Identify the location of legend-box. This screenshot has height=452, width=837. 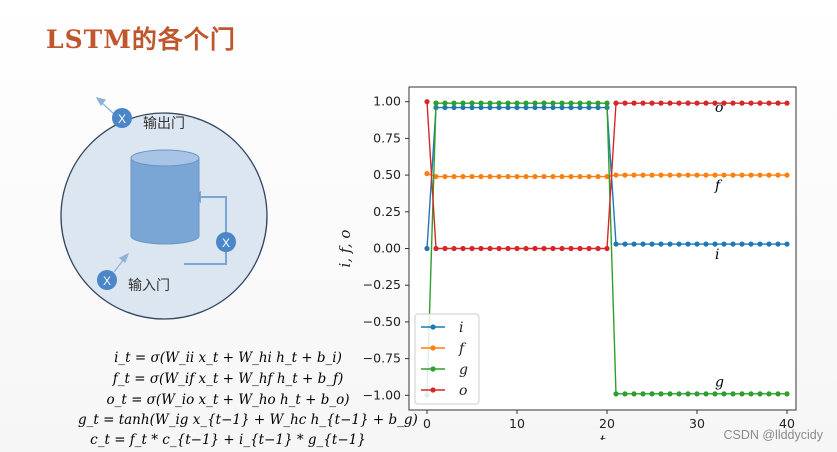
(447, 359).